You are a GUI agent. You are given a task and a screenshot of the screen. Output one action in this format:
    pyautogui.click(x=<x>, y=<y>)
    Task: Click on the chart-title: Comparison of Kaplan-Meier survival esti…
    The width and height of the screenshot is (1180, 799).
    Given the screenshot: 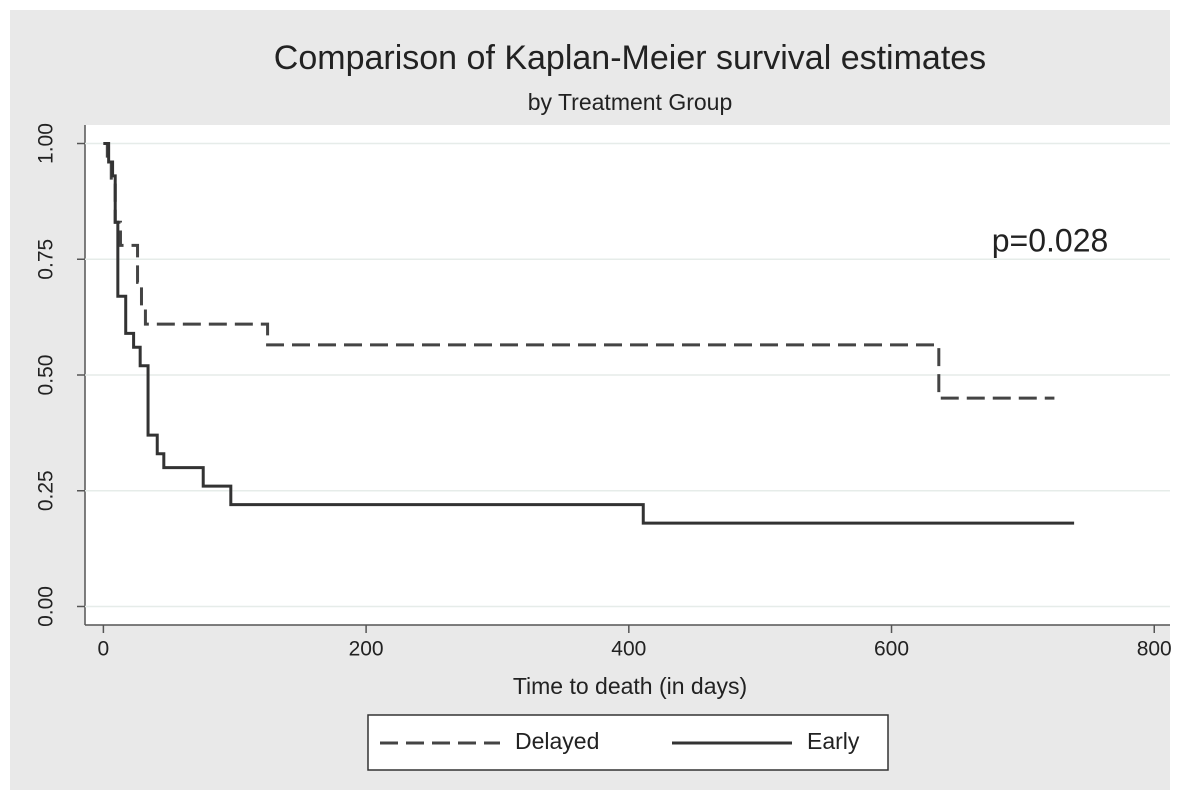 What is the action you would take?
    pyautogui.click(x=630, y=58)
    